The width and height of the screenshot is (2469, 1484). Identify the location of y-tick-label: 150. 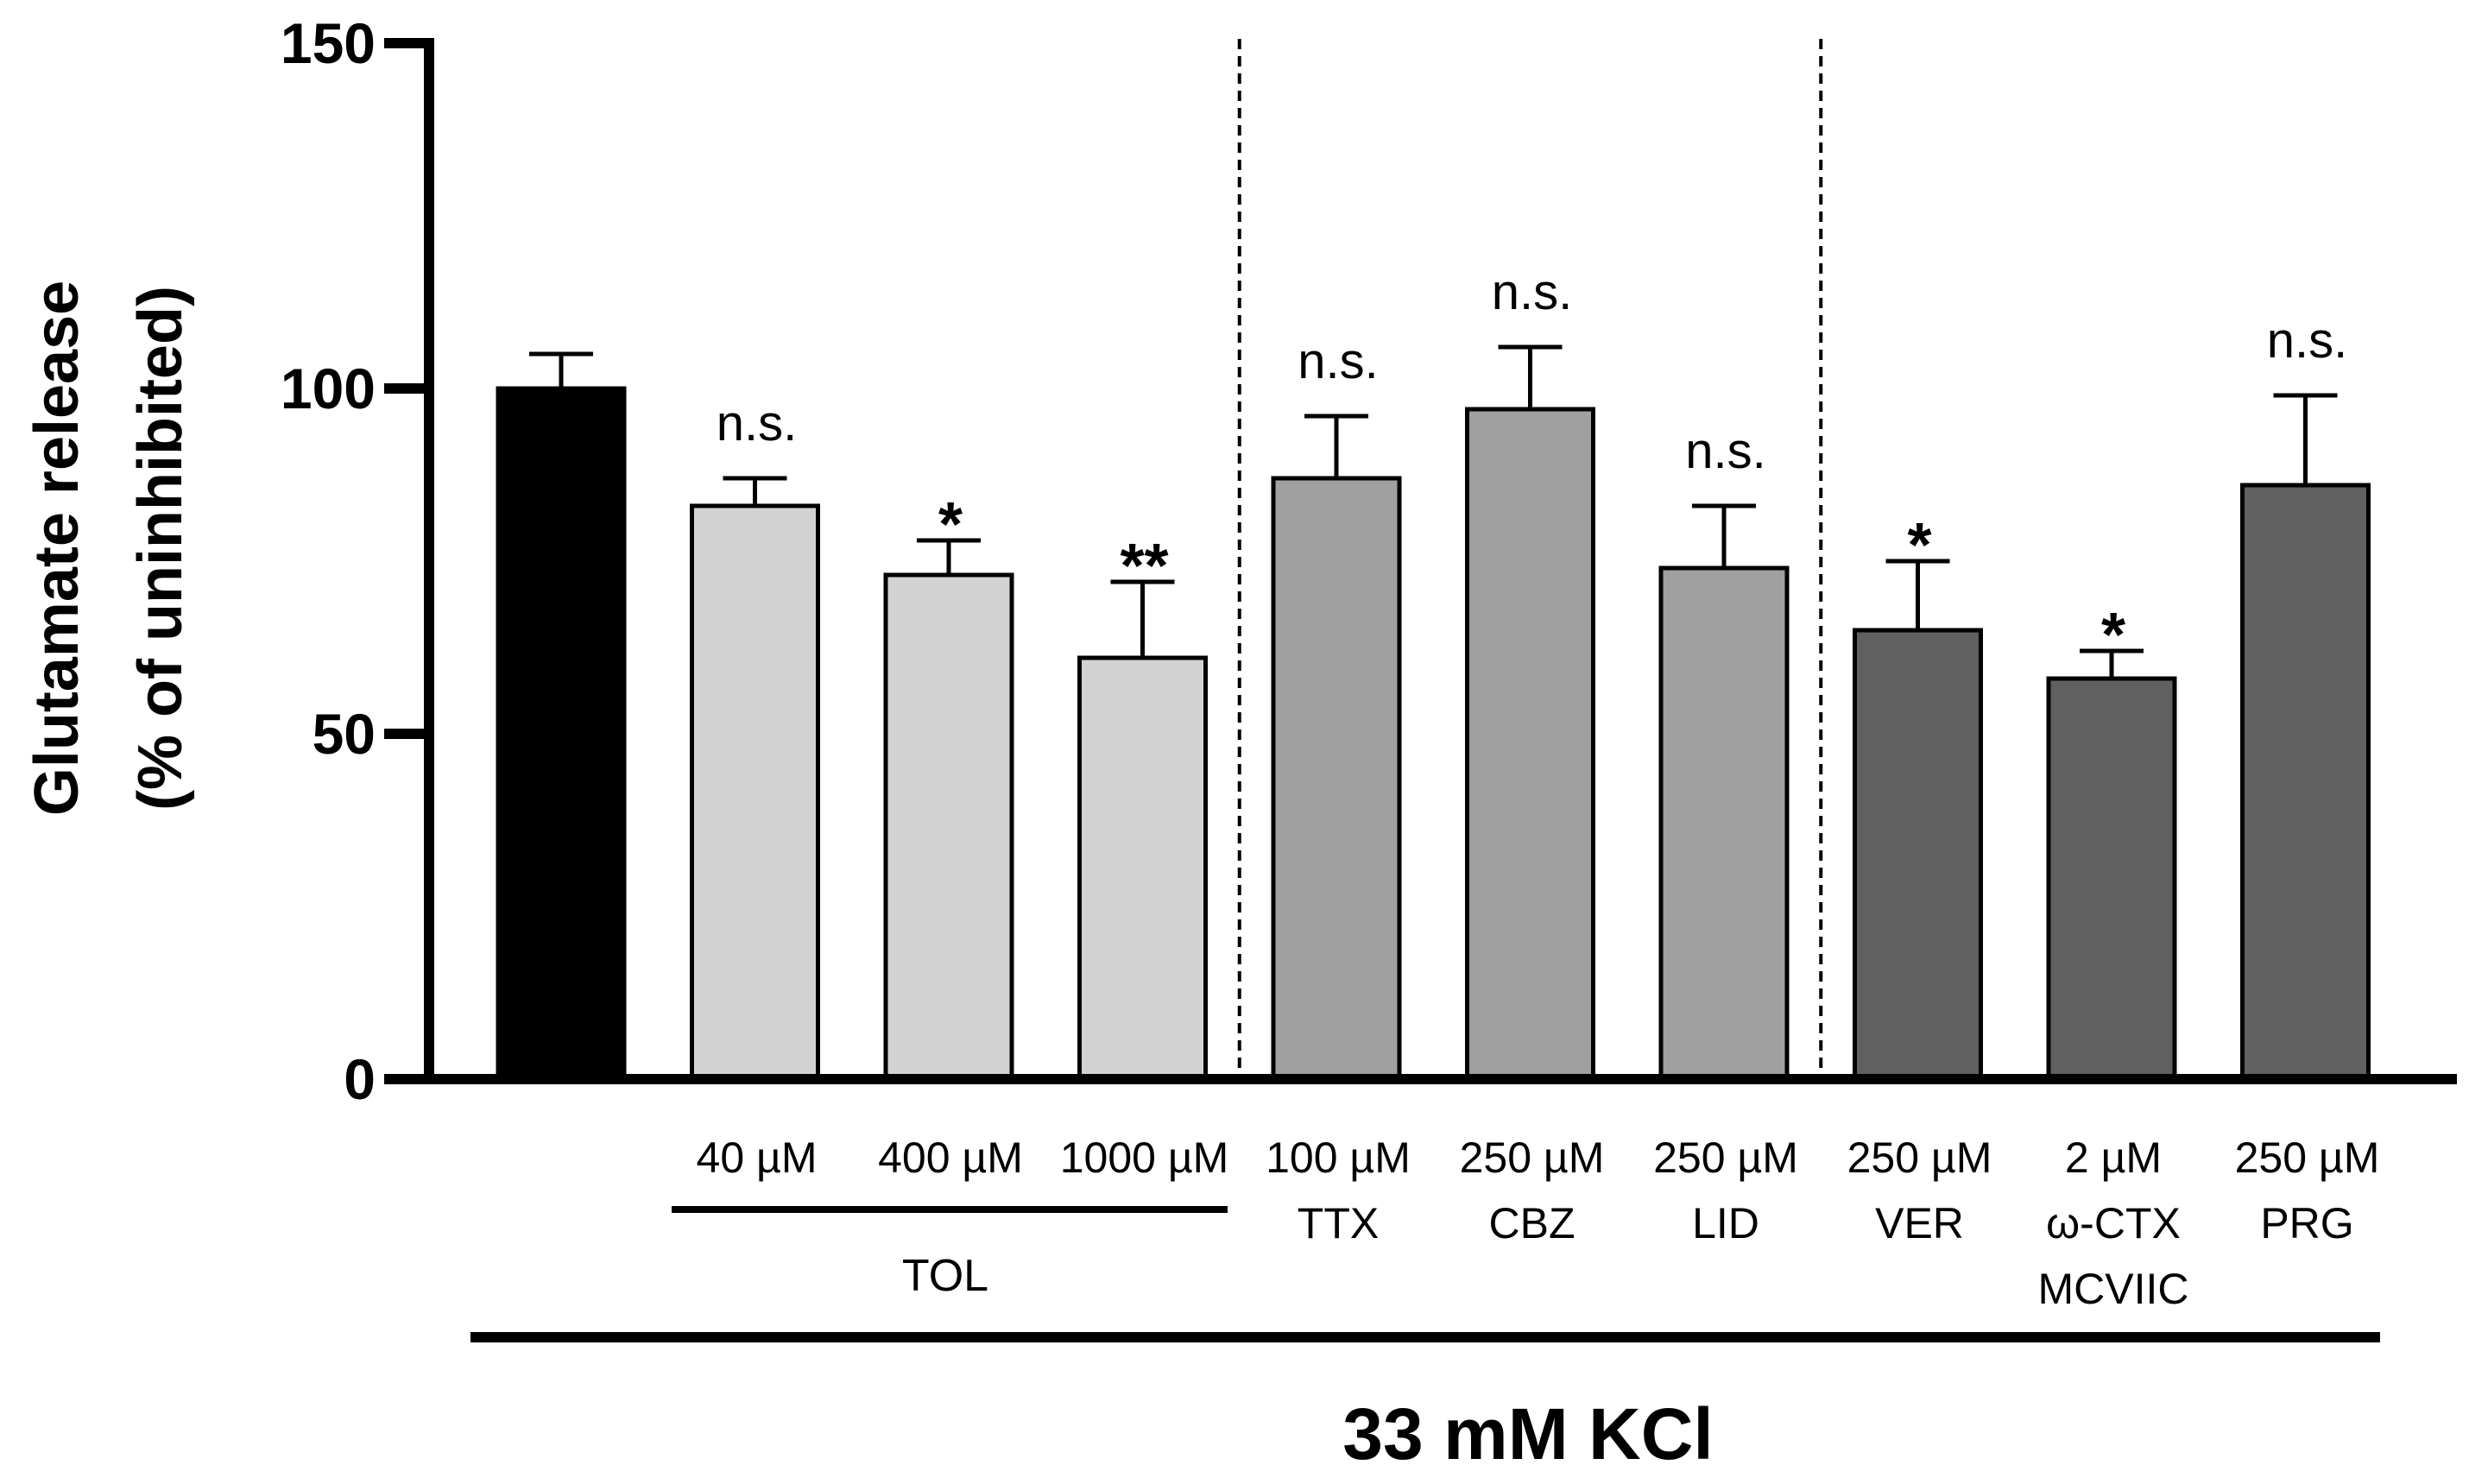
(328, 43).